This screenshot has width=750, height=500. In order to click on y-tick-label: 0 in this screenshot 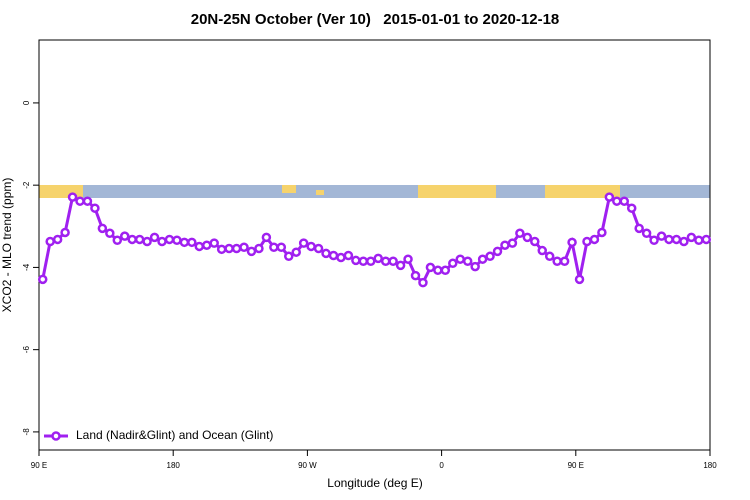, I will do `click(26, 102)`.